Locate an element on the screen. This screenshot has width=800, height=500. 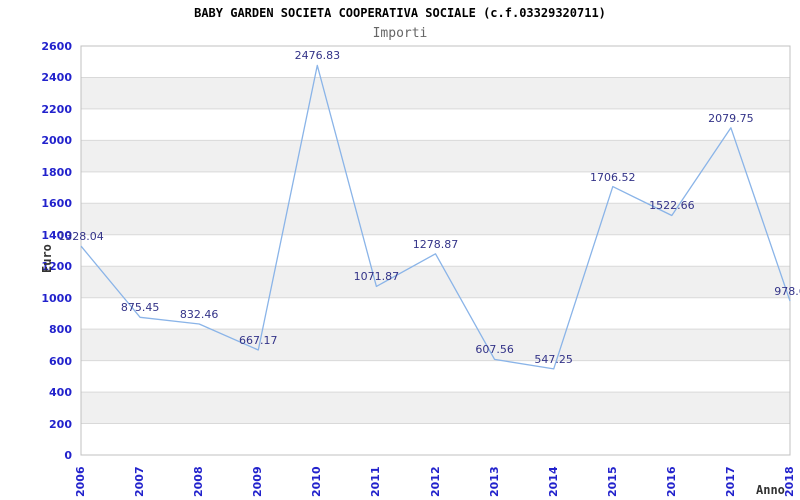
data-point-label: 1706.52 is located at coordinates (613, 177).